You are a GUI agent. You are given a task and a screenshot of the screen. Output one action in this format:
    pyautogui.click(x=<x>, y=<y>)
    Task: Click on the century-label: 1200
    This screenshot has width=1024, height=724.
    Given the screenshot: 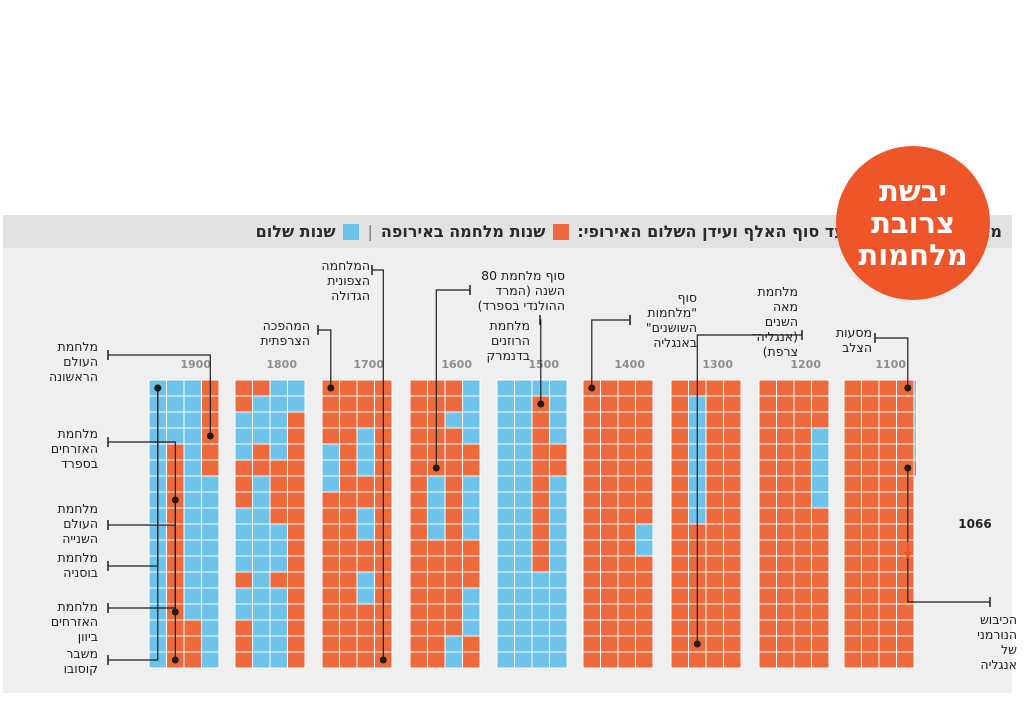 What is the action you would take?
    pyautogui.click(x=805, y=364)
    